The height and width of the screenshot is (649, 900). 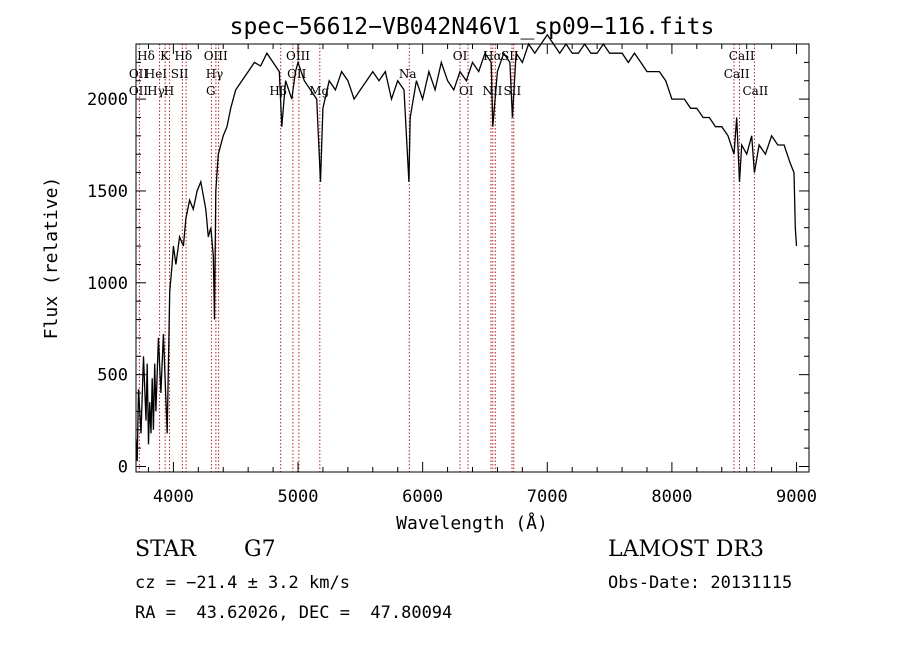 I want to click on line-label: Hα, so click(x=492, y=56).